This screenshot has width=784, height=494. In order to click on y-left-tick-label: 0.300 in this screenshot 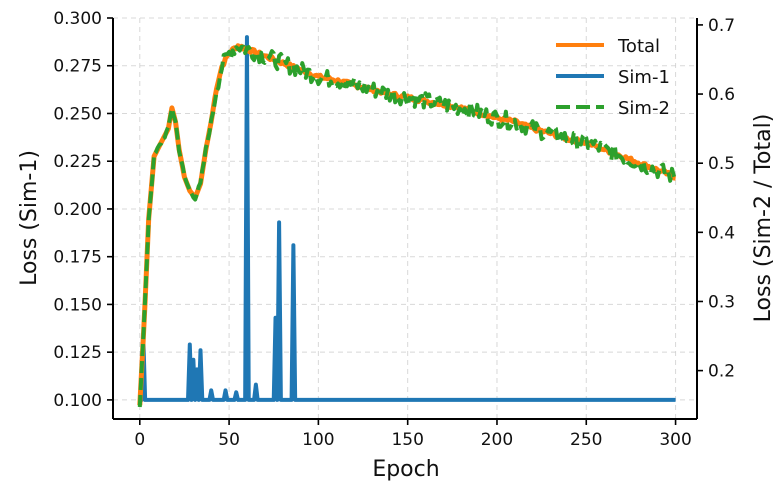, I will do `click(77, 19)`.